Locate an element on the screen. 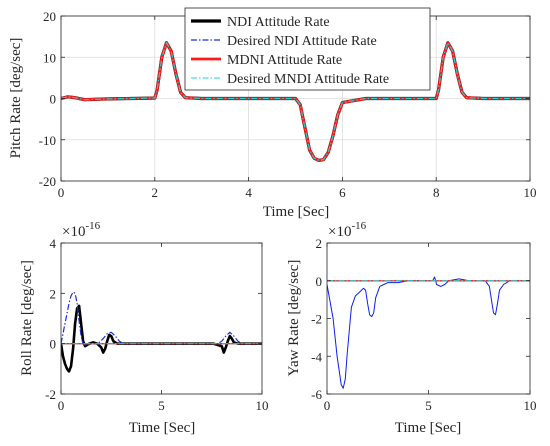 The height and width of the screenshot is (446, 550). legend-box is located at coordinates (307, 49).